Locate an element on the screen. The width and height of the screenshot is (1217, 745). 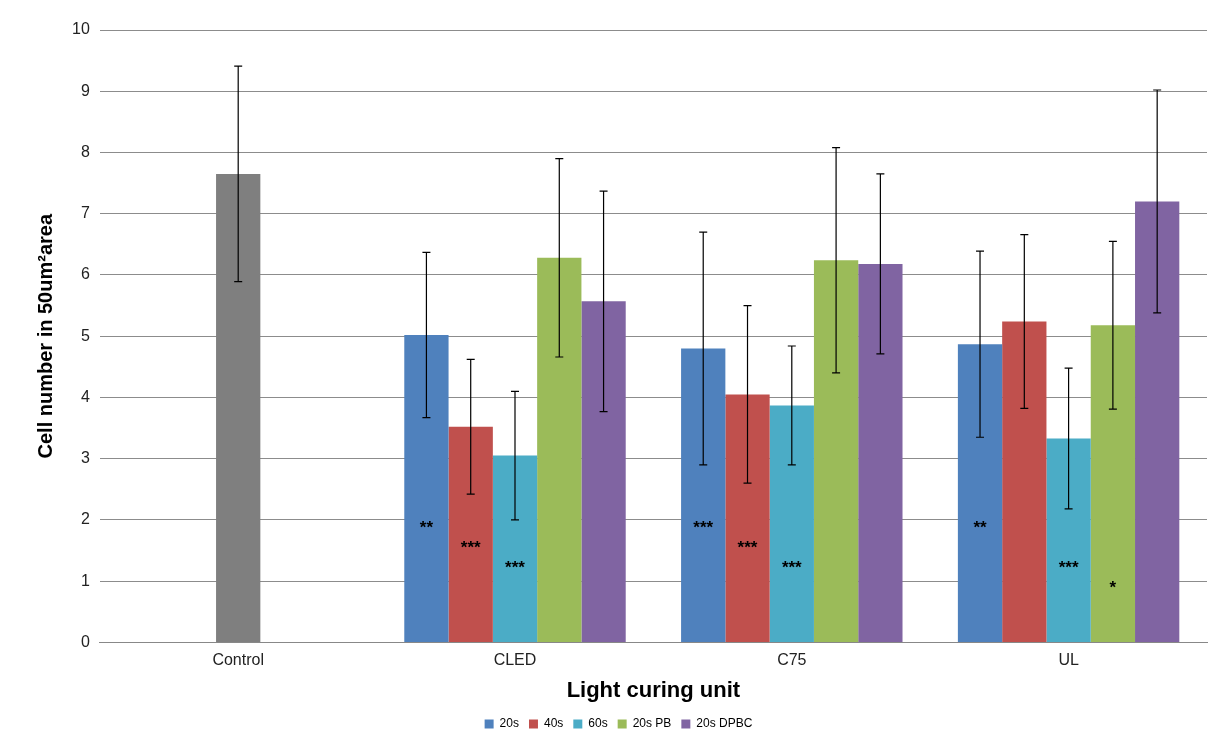
data-label: * is located at coordinates (1113, 587).